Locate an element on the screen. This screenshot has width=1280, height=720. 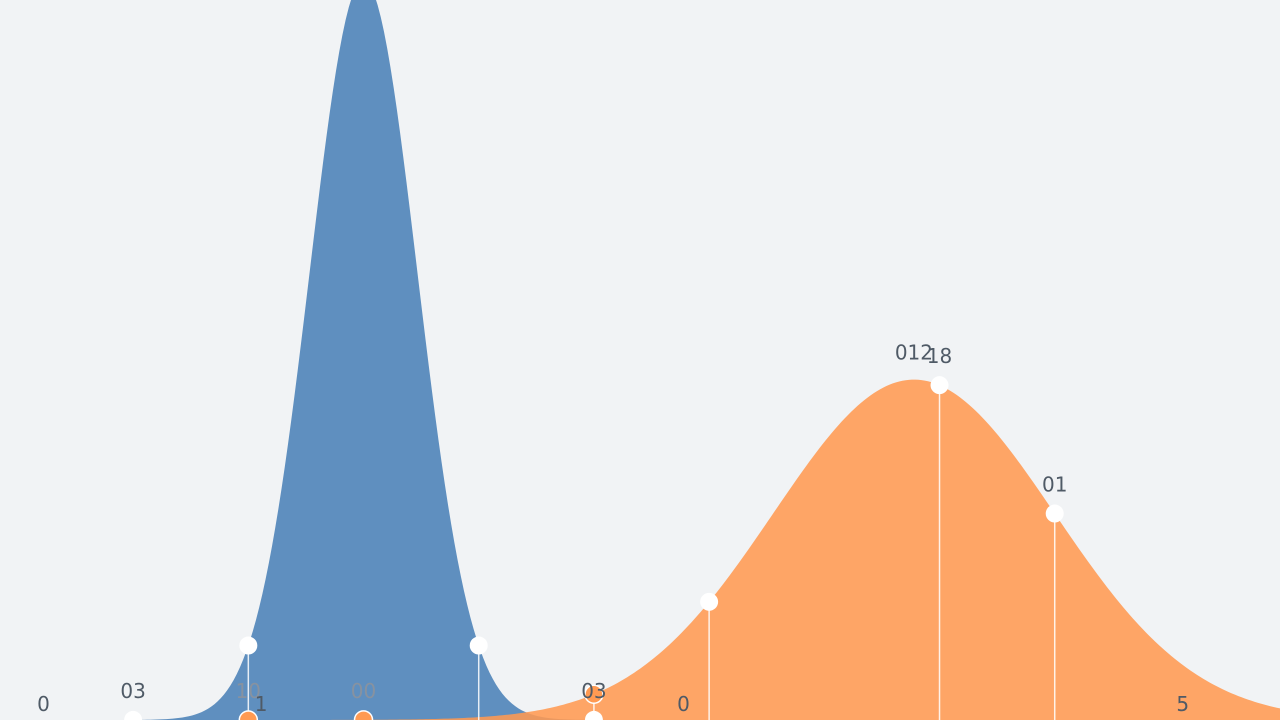
x-tick-labels: 0 1 0 5 is located at coordinates (613, 704).